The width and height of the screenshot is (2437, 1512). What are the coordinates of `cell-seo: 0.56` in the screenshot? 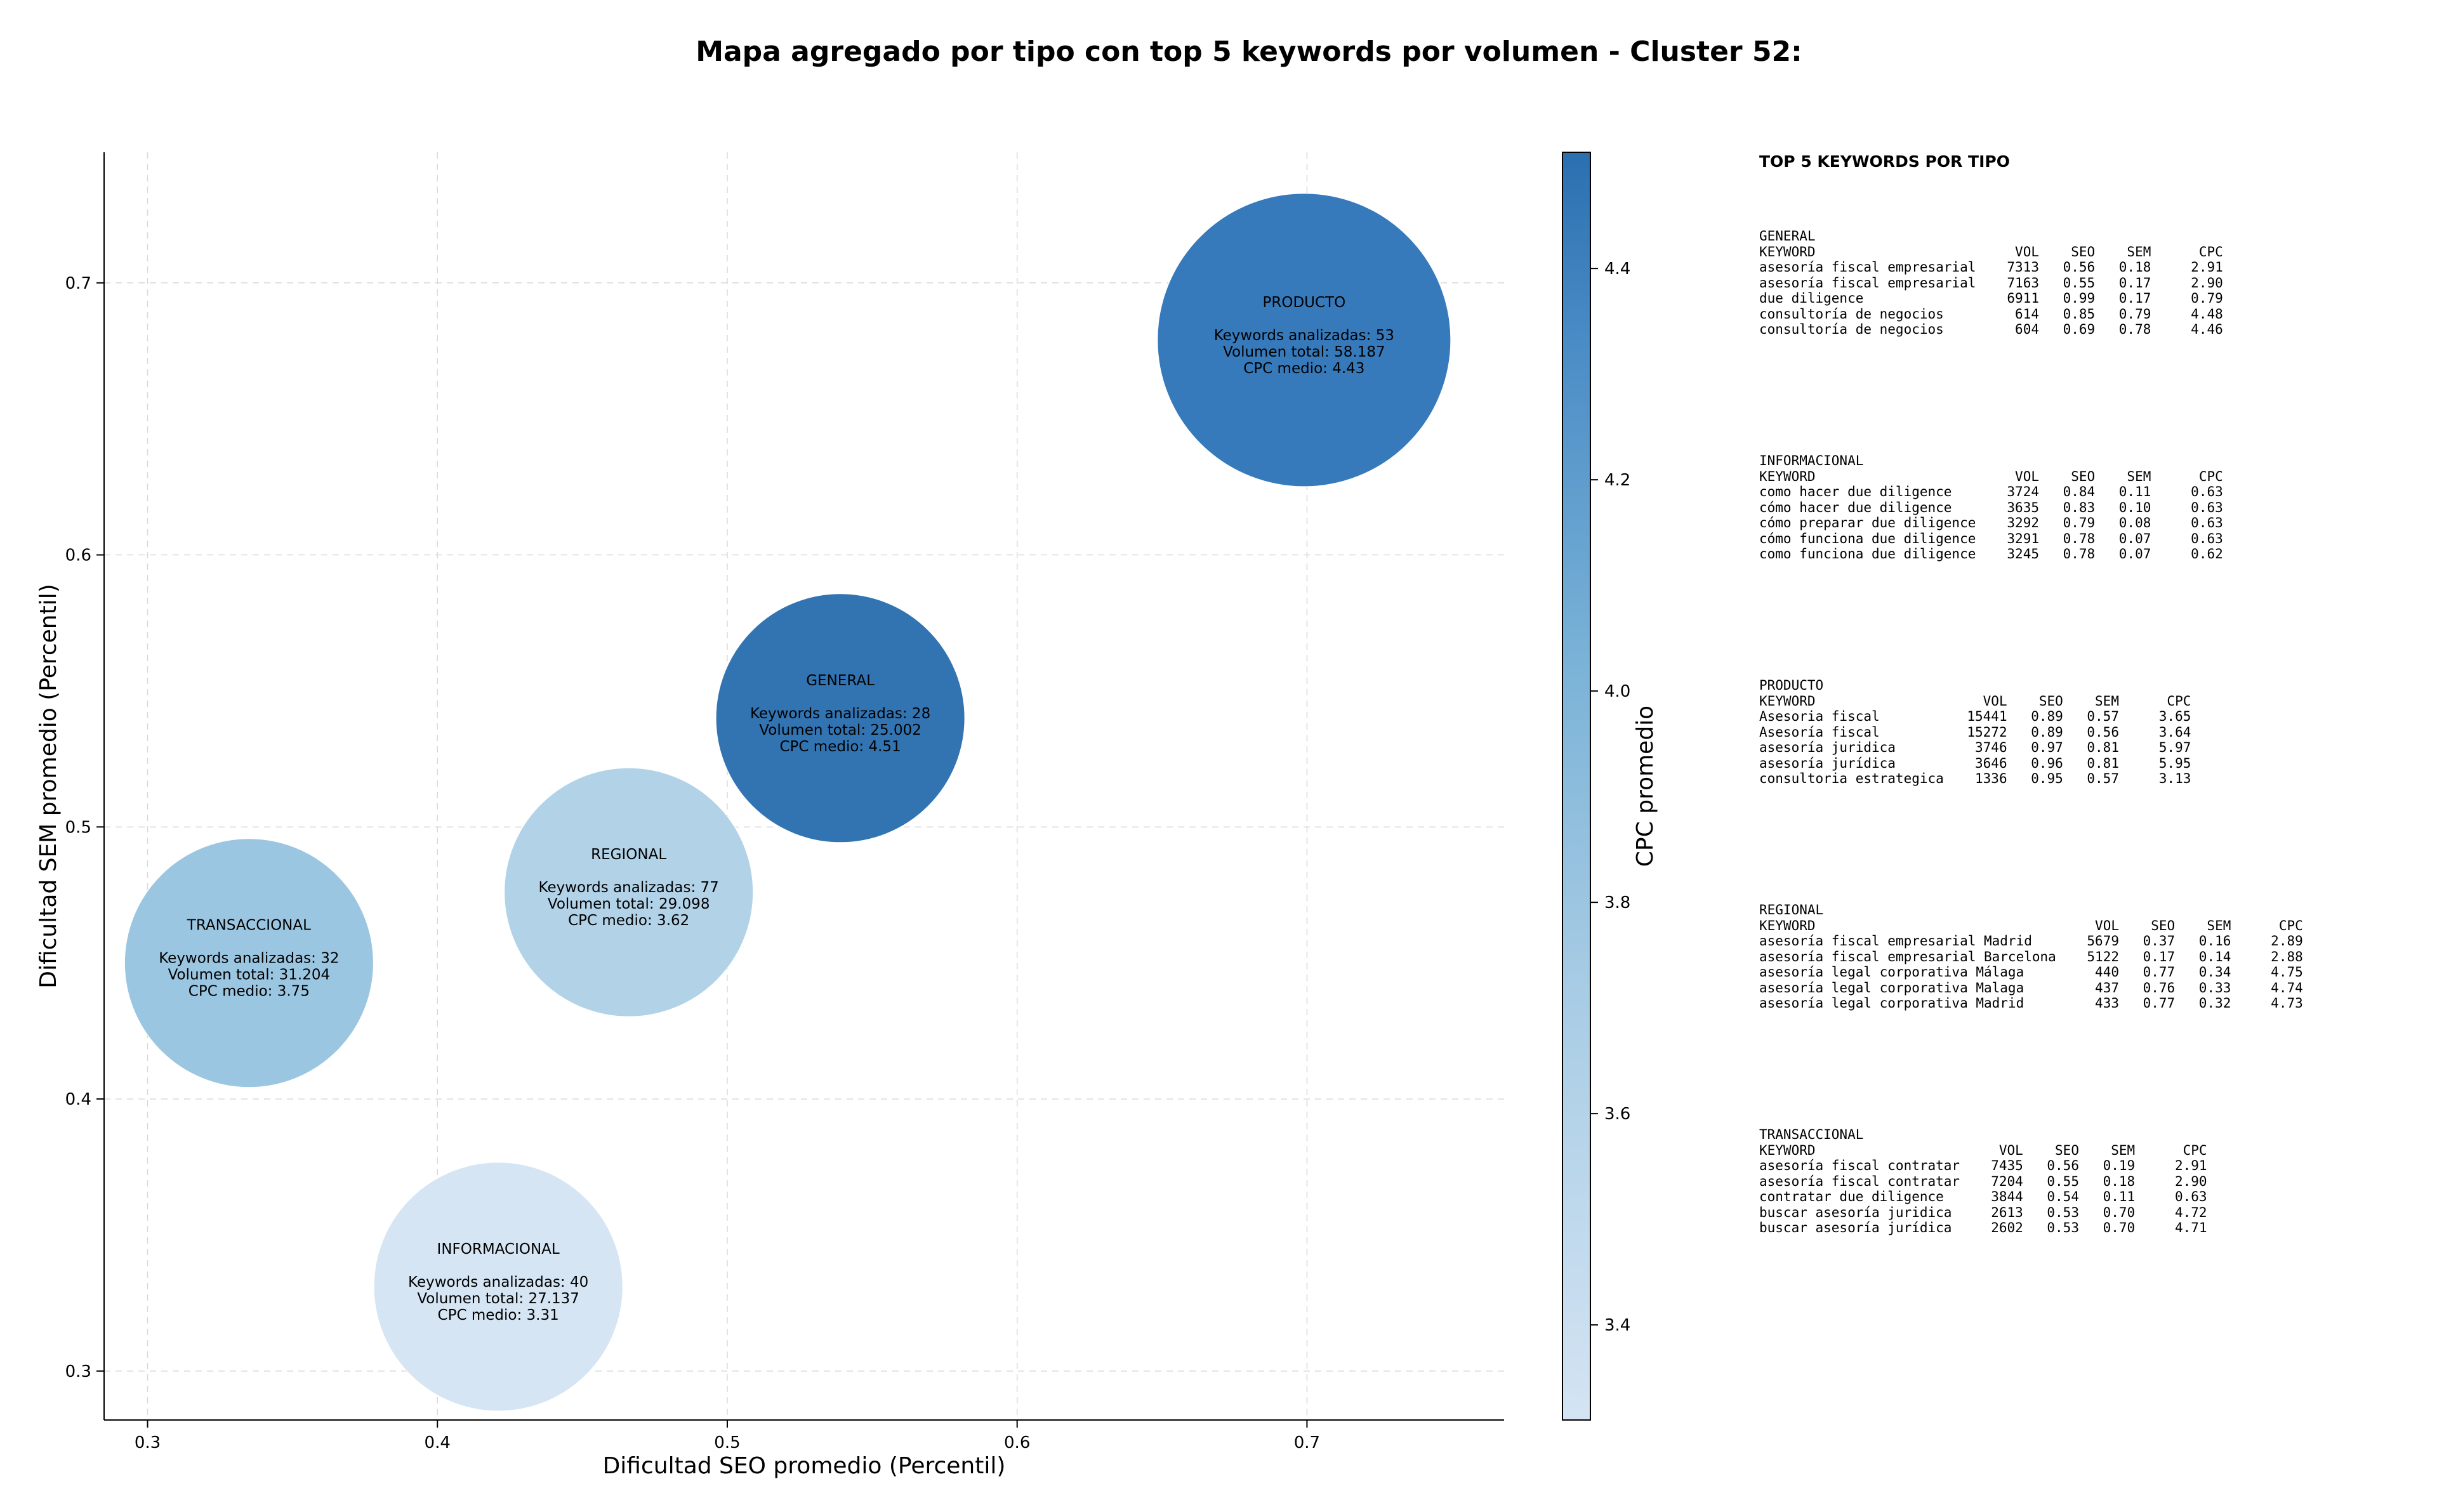 It's located at (2079, 268).